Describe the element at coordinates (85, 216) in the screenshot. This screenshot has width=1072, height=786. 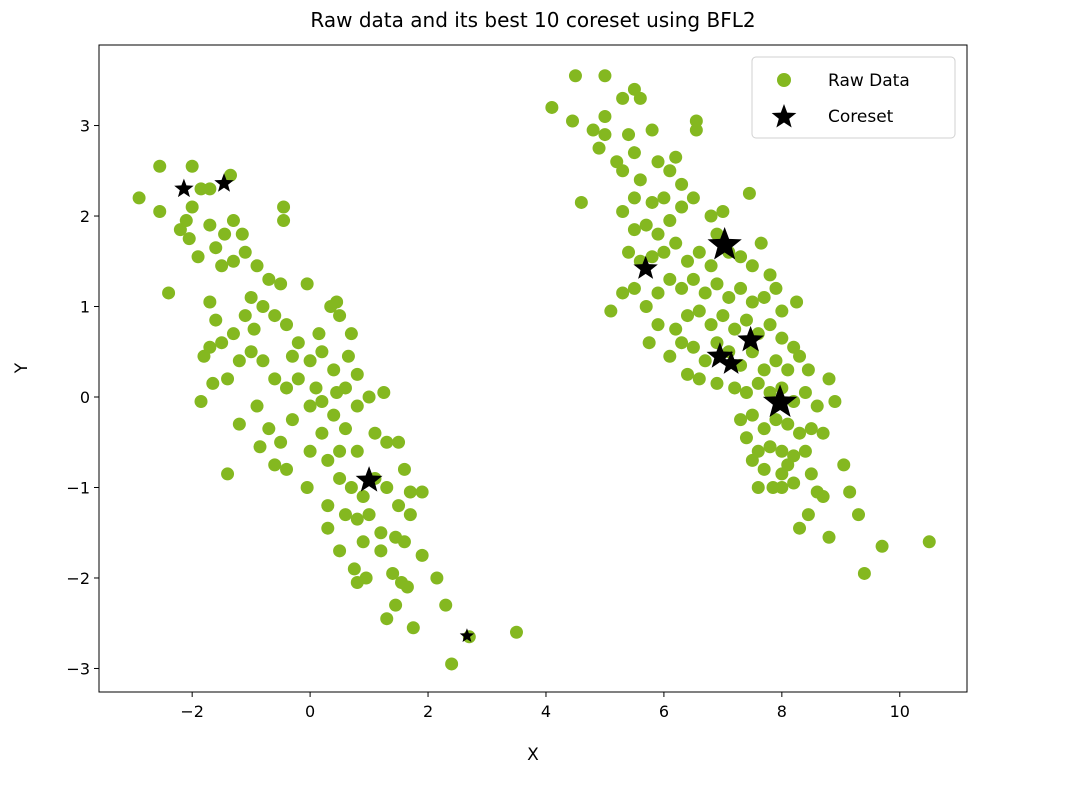
I see `y-tick-label: 2` at that location.